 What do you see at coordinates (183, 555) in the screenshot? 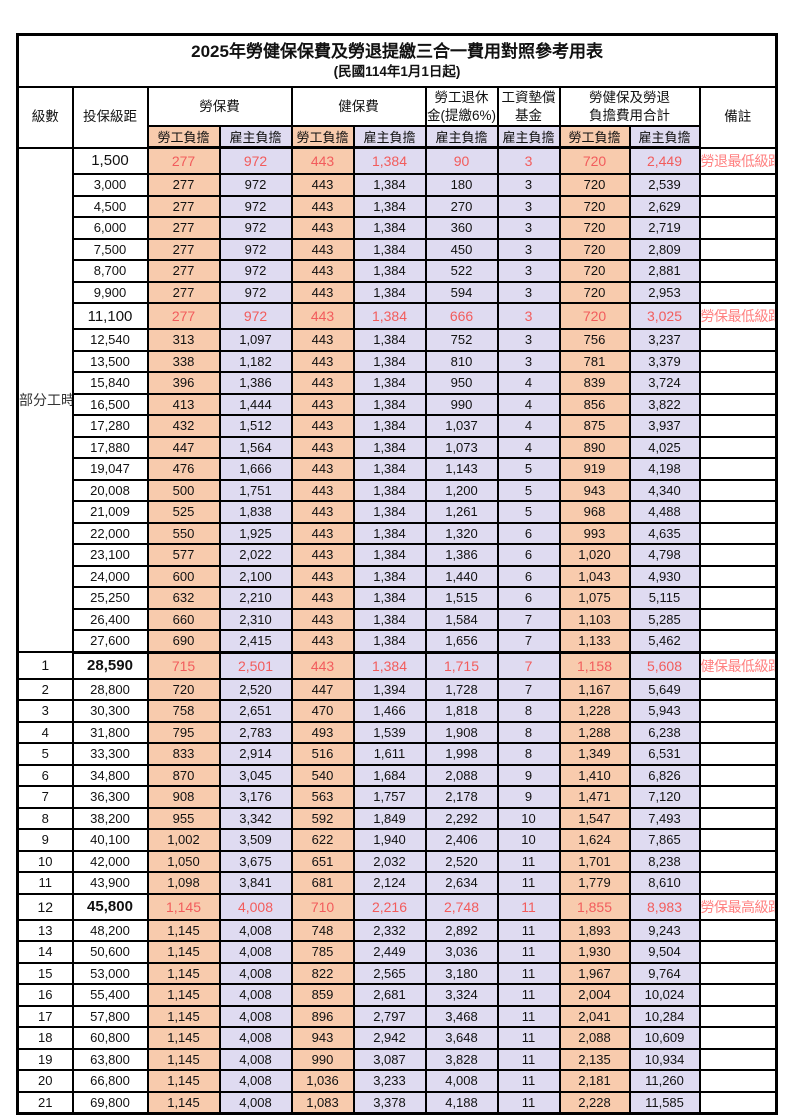
I see `labor-employee-cell: 577` at bounding box center [183, 555].